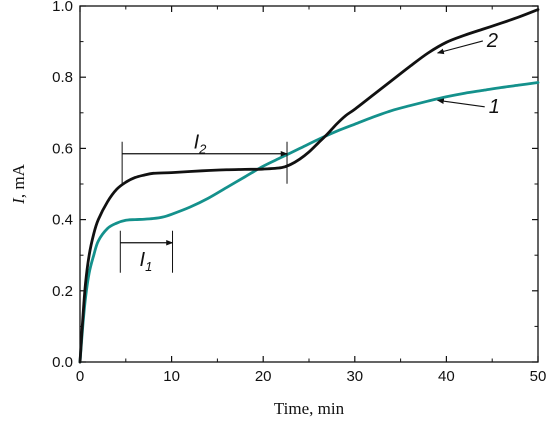 This screenshot has width=550, height=426. What do you see at coordinates (309, 408) in the screenshot?
I see `x-axis-title: Time, min` at bounding box center [309, 408].